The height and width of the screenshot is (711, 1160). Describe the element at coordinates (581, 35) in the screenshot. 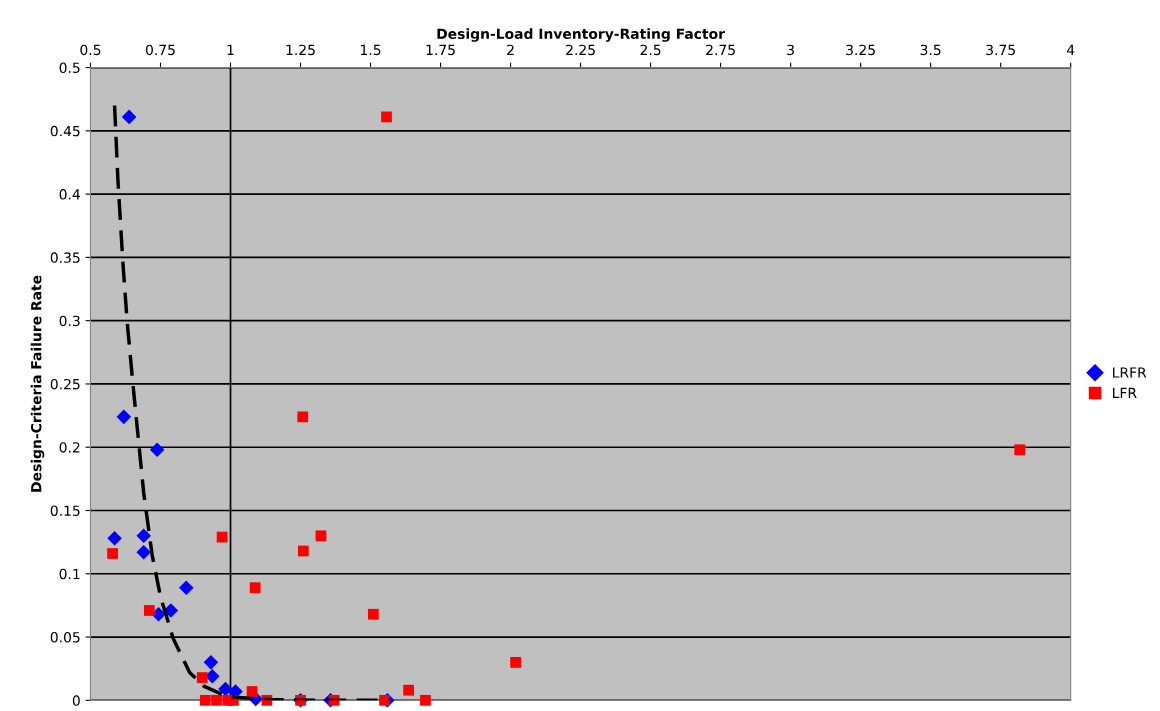

I see `x-axis-title: Design-Load Inventory-Rating Factor` at that location.